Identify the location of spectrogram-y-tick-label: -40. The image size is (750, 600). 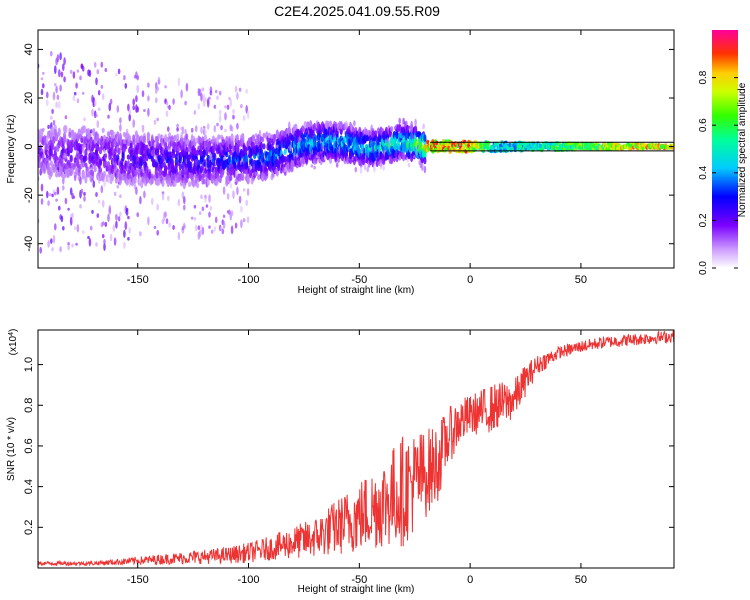
(29, 244).